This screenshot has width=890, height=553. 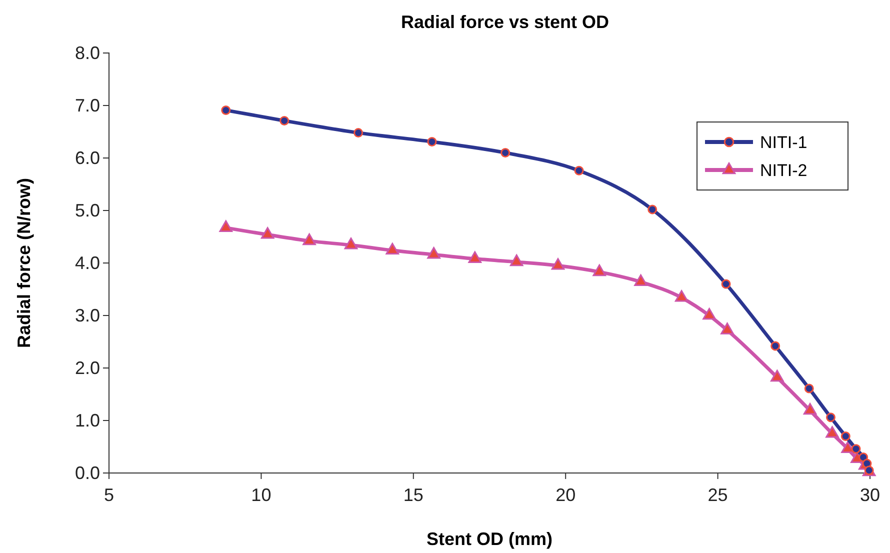 I want to click on x-tick-label: 10, so click(x=261, y=494).